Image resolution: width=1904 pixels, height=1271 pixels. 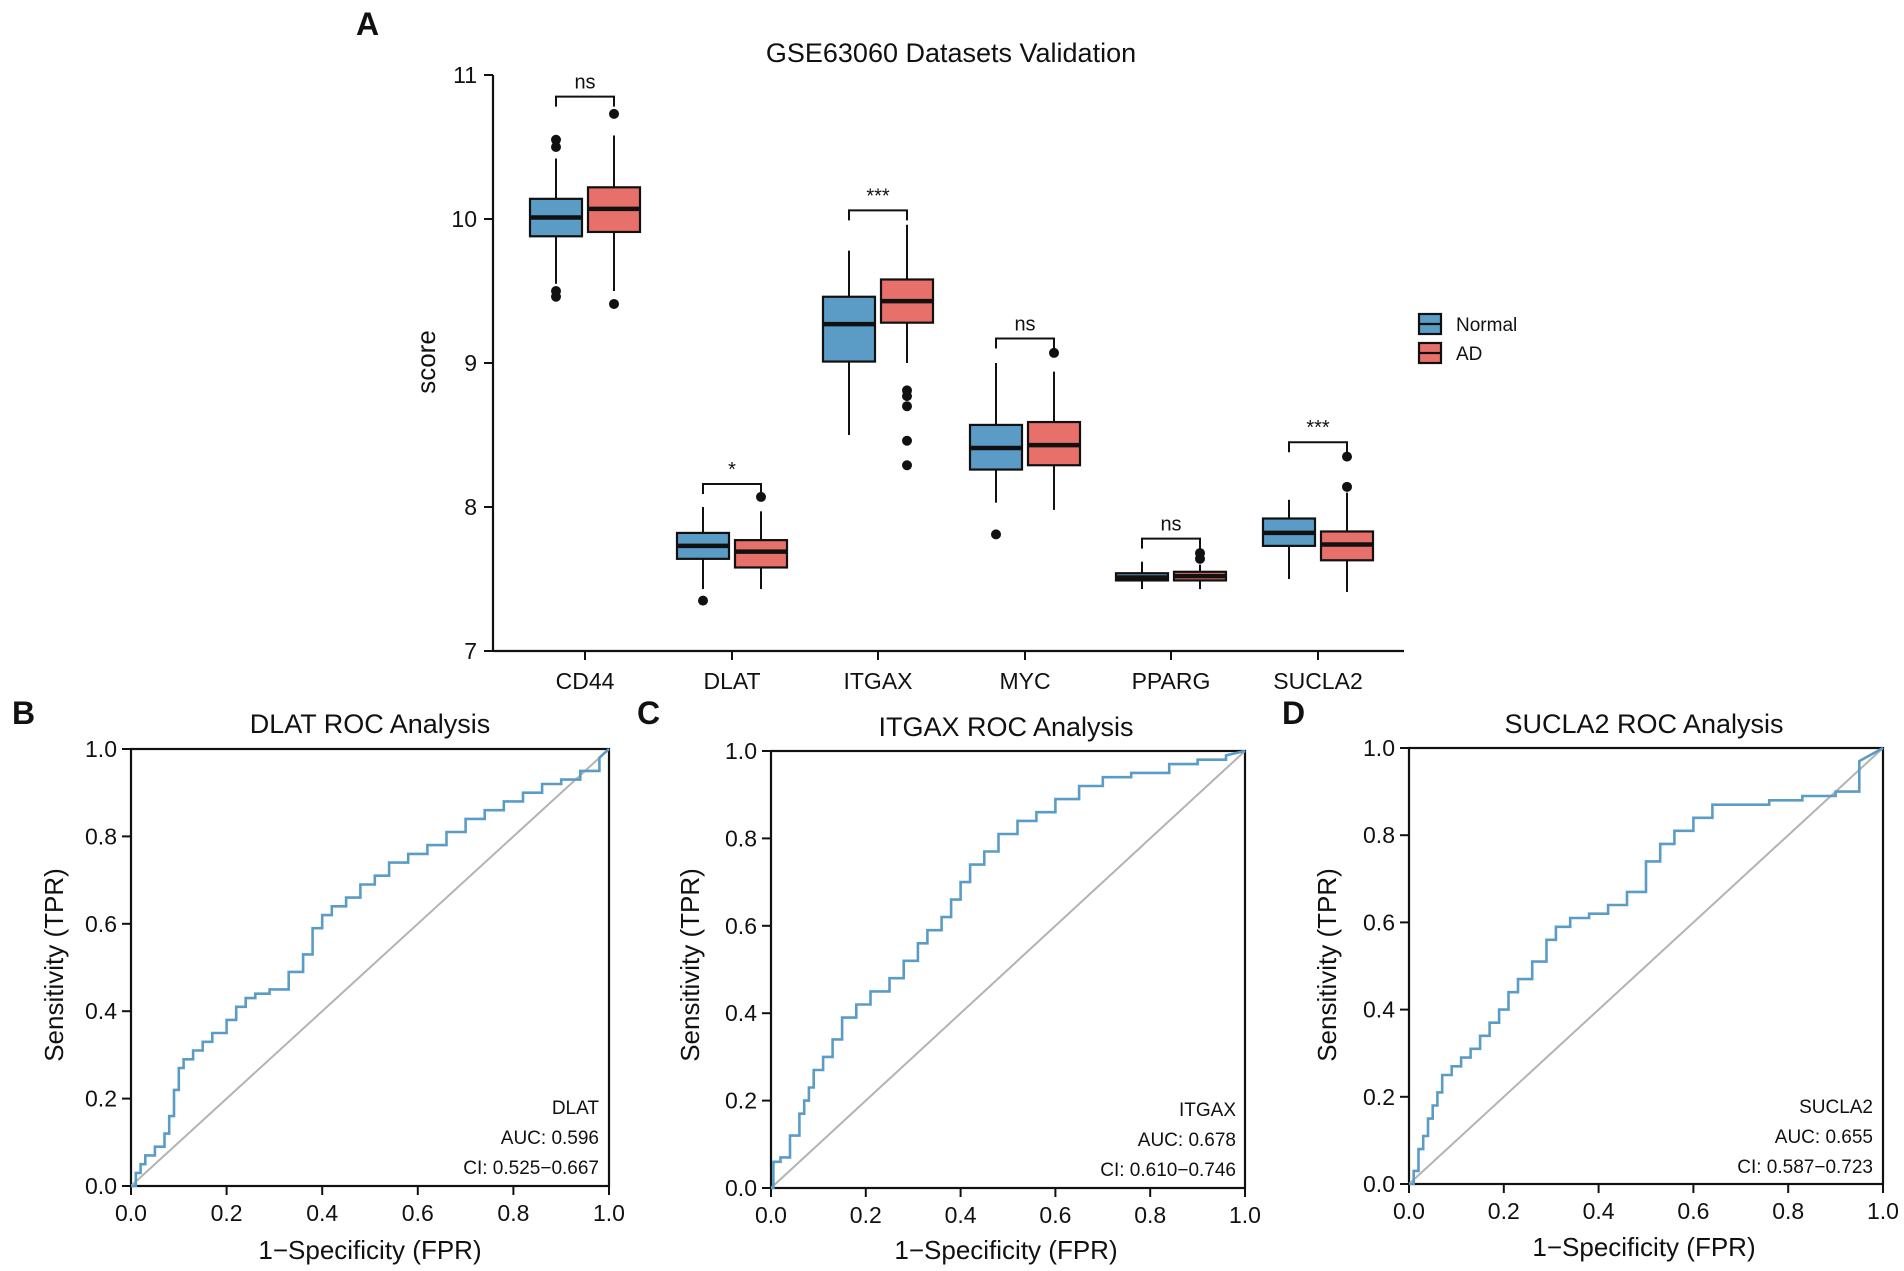 What do you see at coordinates (731, 681) in the screenshot?
I see `x-tick-label-a: DLAT` at bounding box center [731, 681].